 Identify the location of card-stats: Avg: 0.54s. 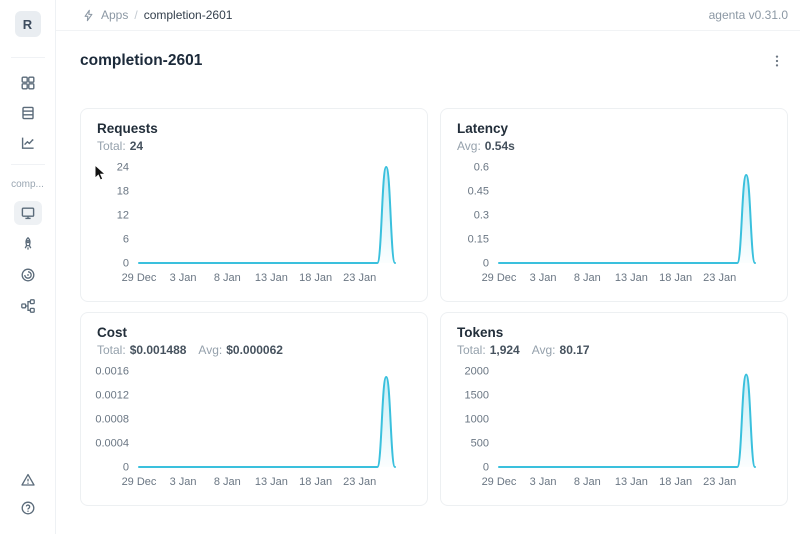
(614, 146).